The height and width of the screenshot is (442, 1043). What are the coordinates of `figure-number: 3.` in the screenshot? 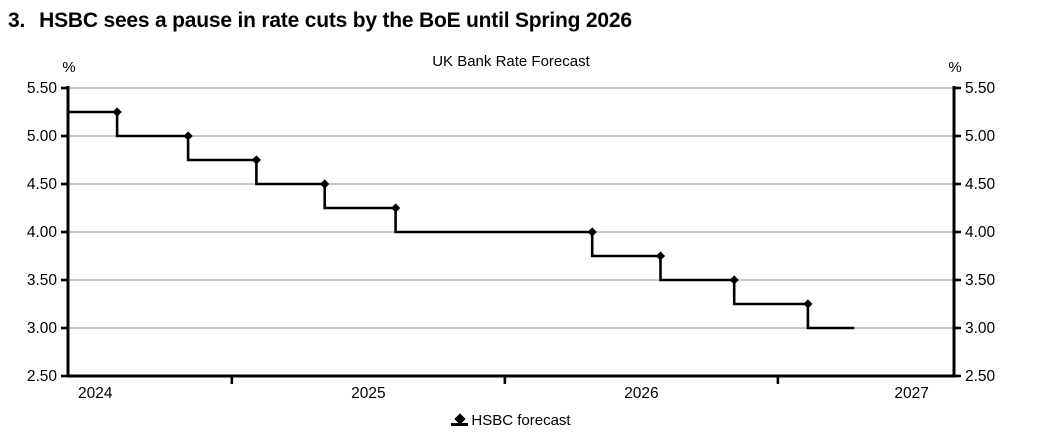 It's located at (17, 20).